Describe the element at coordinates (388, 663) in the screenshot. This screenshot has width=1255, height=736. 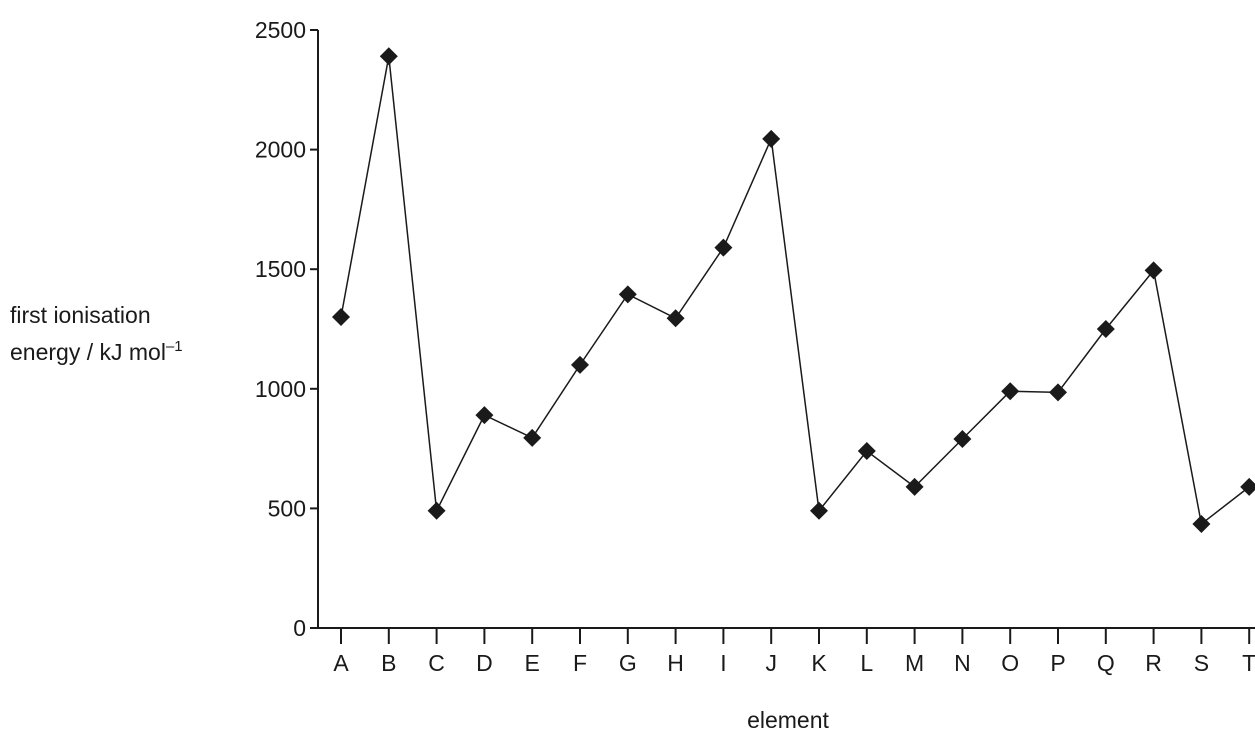
I see `x-tick-label: B` at that location.